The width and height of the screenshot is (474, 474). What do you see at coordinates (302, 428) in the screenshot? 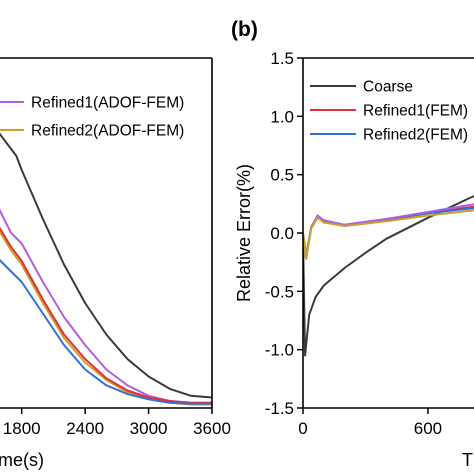
I see `x-tick-label: 0` at bounding box center [302, 428].